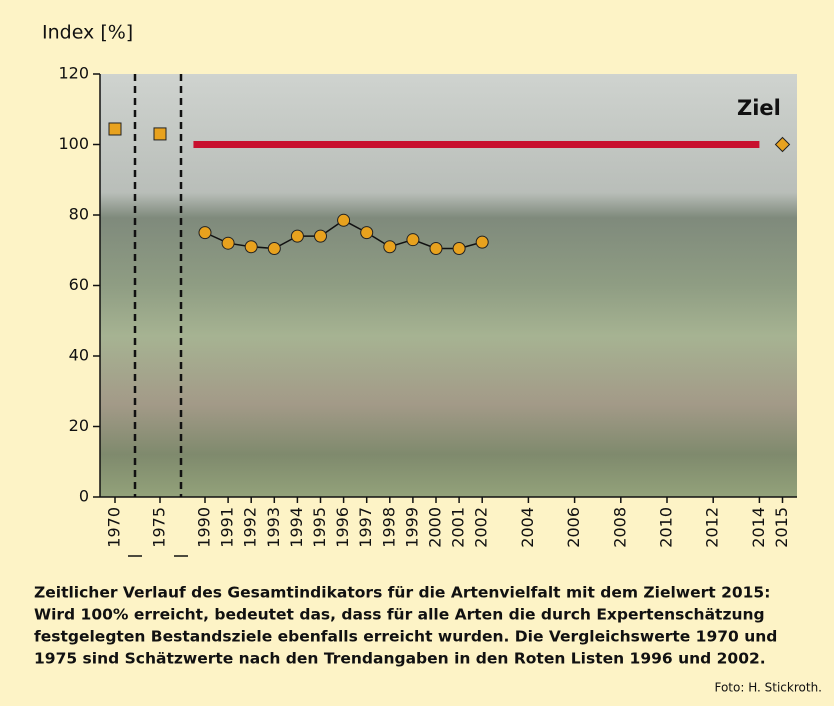 This screenshot has width=834, height=706. Describe the element at coordinates (573, 527) in the screenshot. I see `x-tick-label: 2006` at that location.